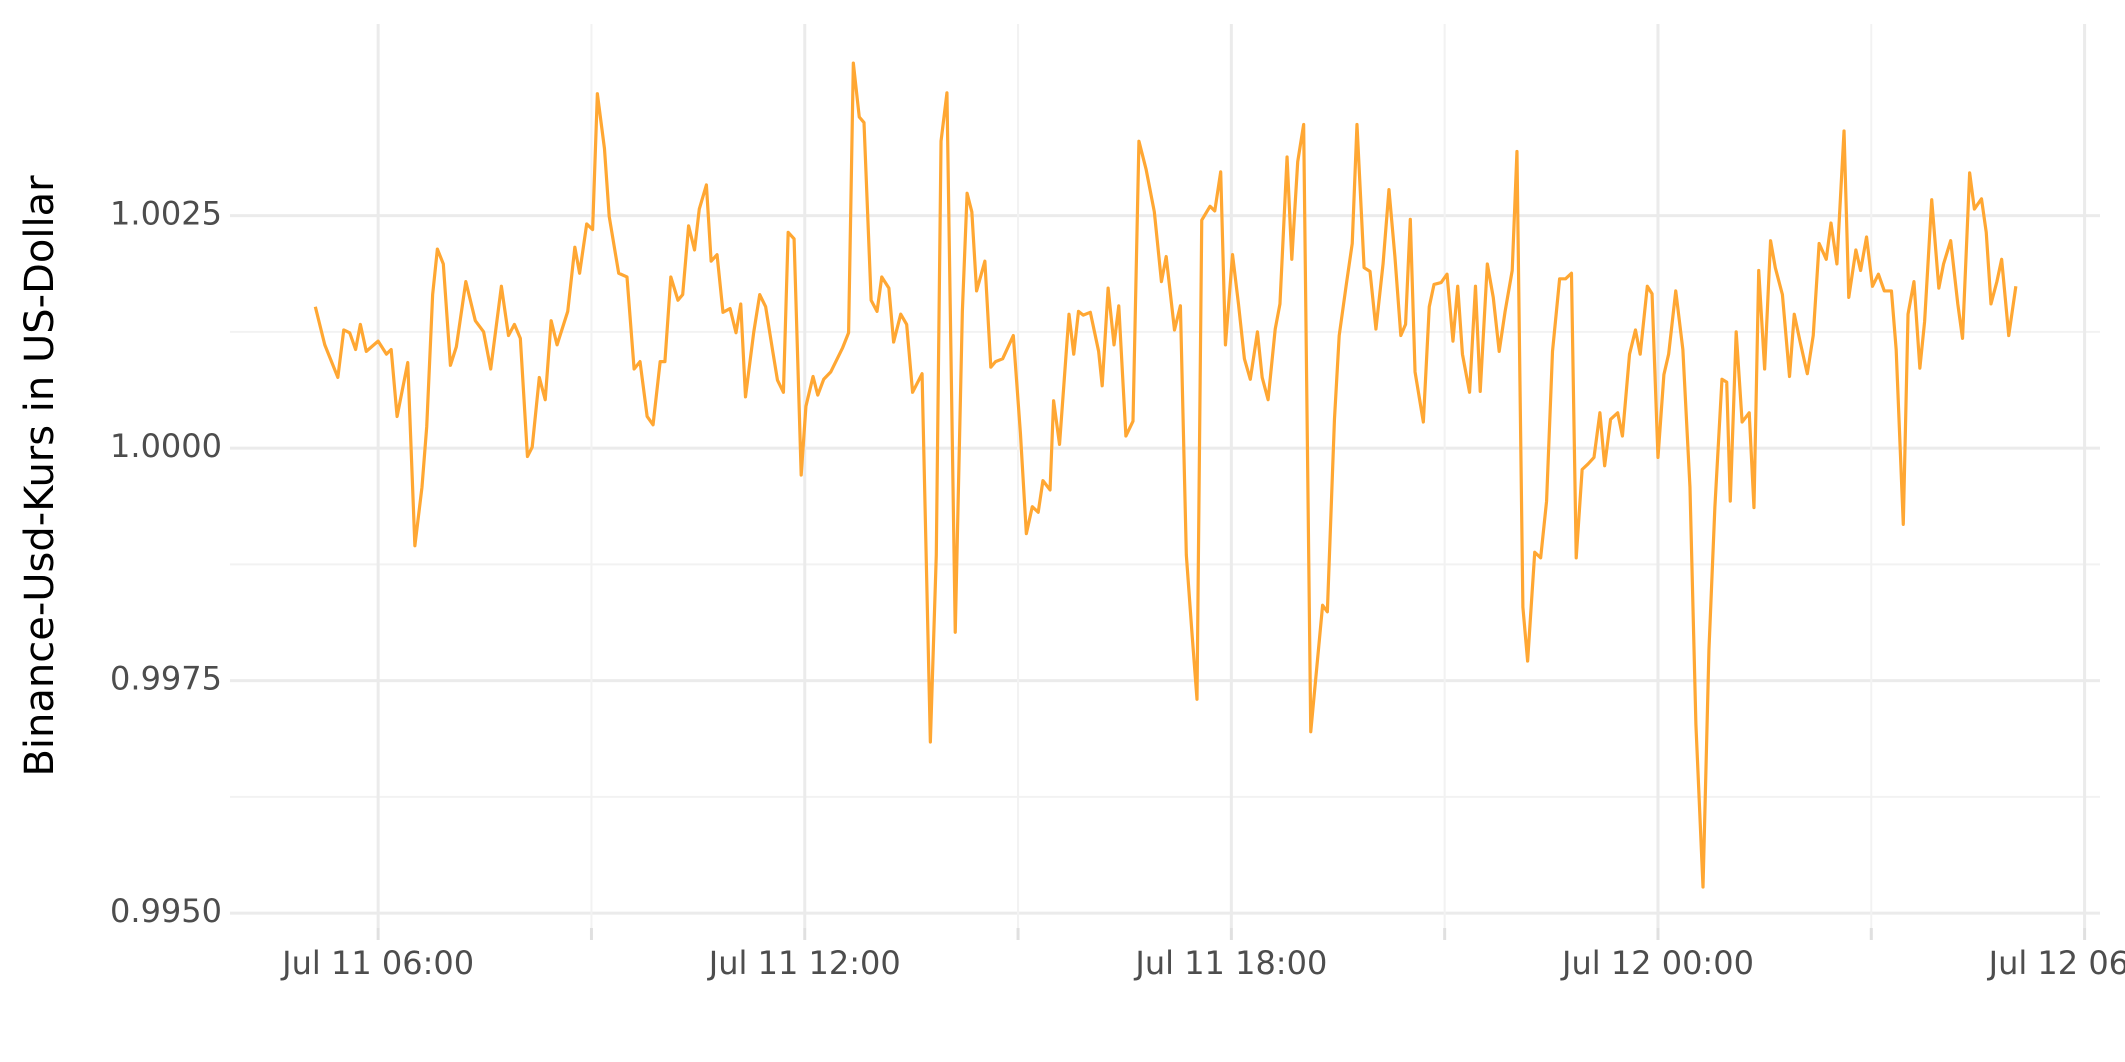  Describe the element at coordinates (804, 963) in the screenshot. I see `x-tick-label: Jul 11 12:00` at that location.